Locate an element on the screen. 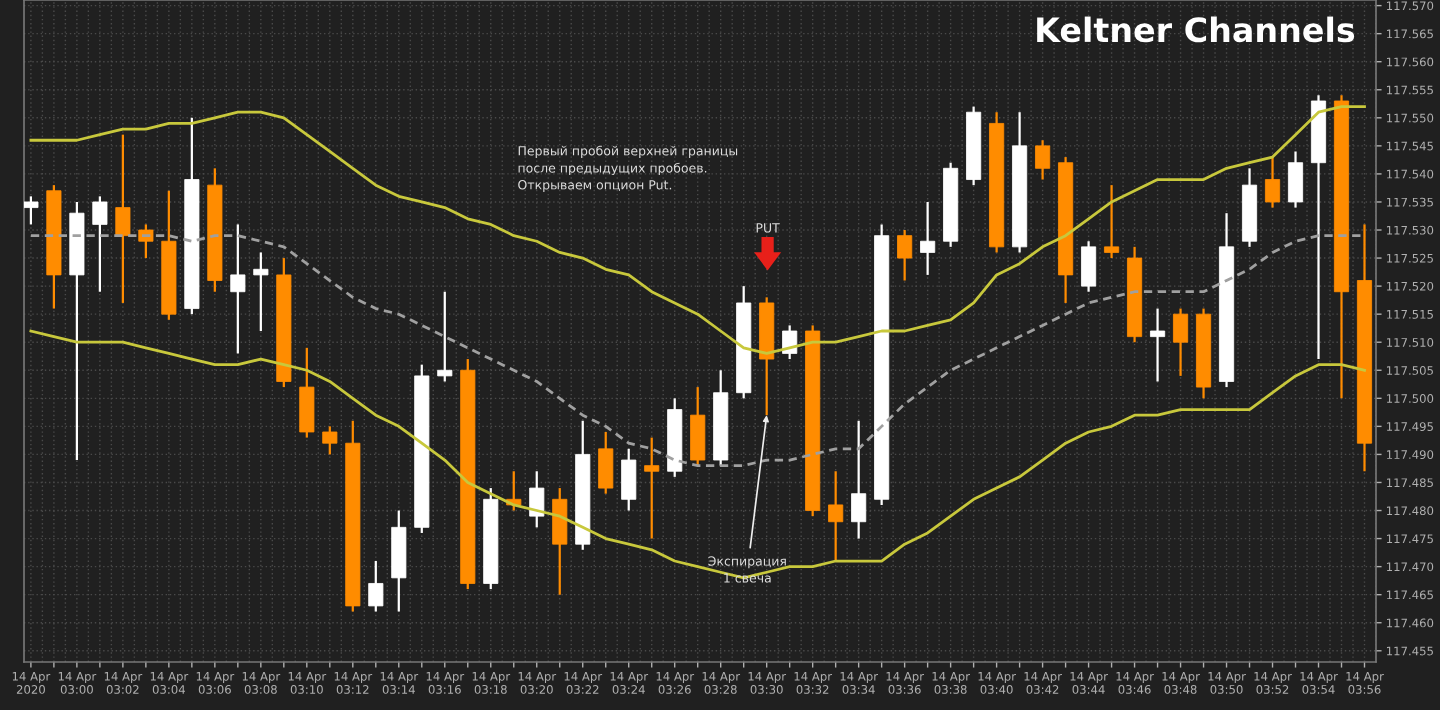 The image size is (1440, 710). chart-title: Keltner Channels is located at coordinates (1196, 29).